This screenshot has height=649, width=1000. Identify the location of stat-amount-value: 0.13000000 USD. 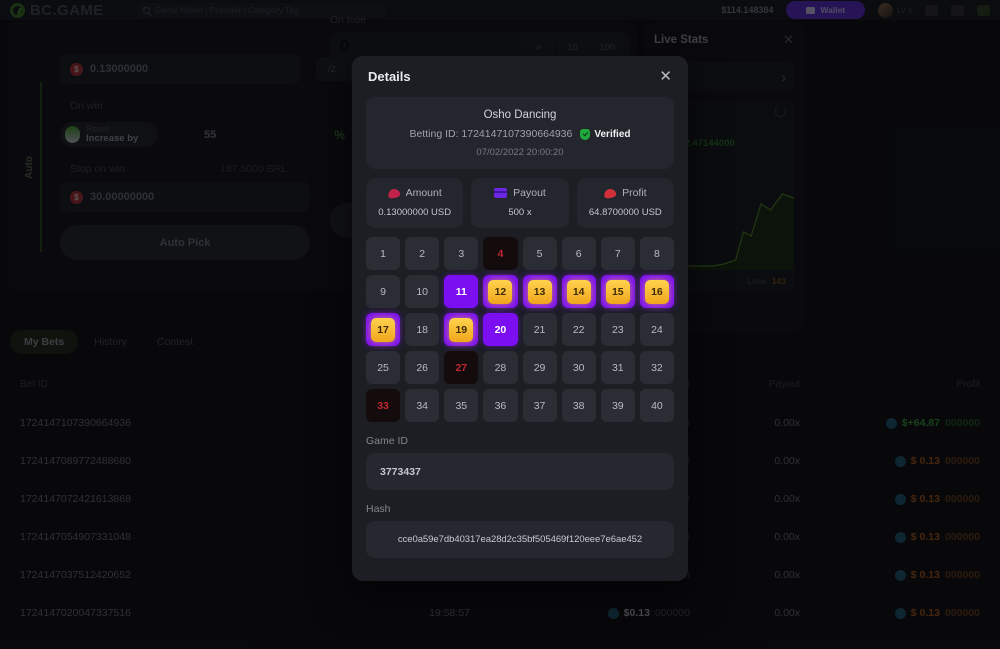
(415, 212).